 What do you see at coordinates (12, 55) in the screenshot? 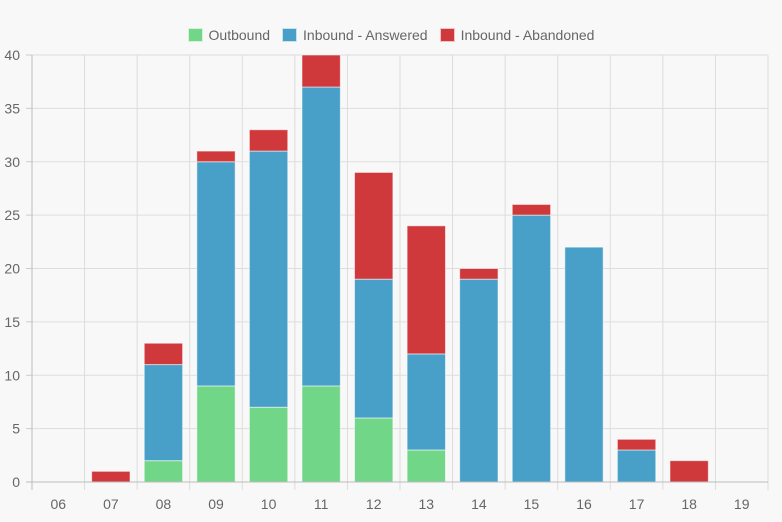
I see `y-tick-label-40: 40` at bounding box center [12, 55].